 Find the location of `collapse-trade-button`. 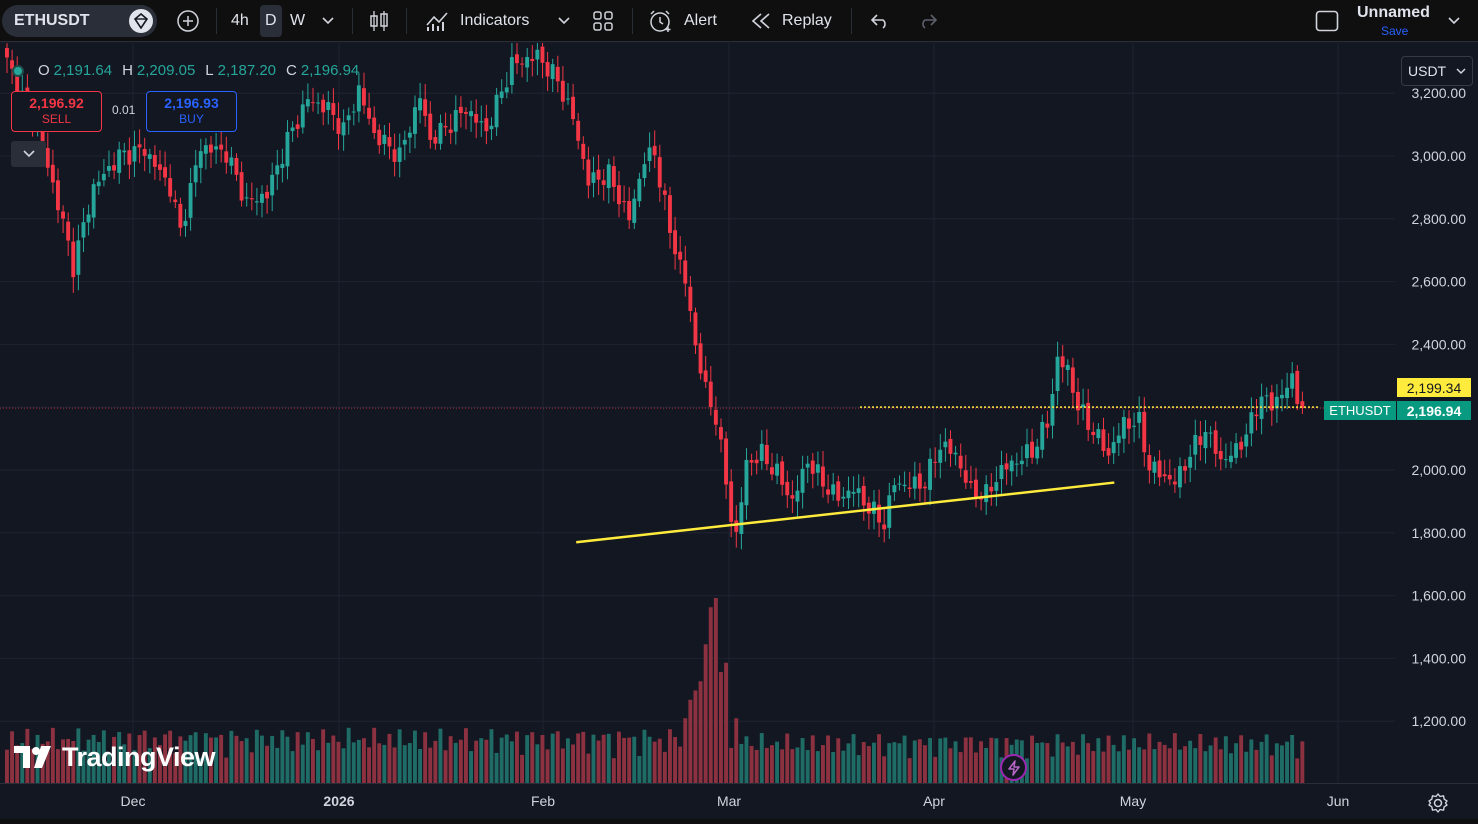

collapse-trade-button is located at coordinates (28, 154).